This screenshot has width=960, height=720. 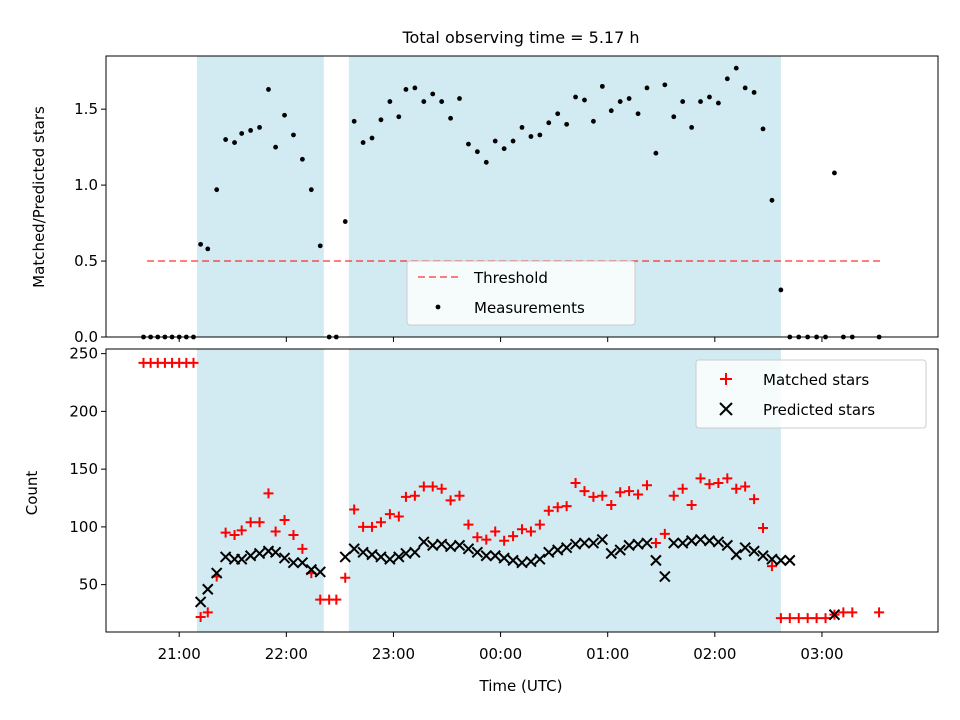 I want to click on bottom-y-tick-label: 50, so click(x=88, y=585).